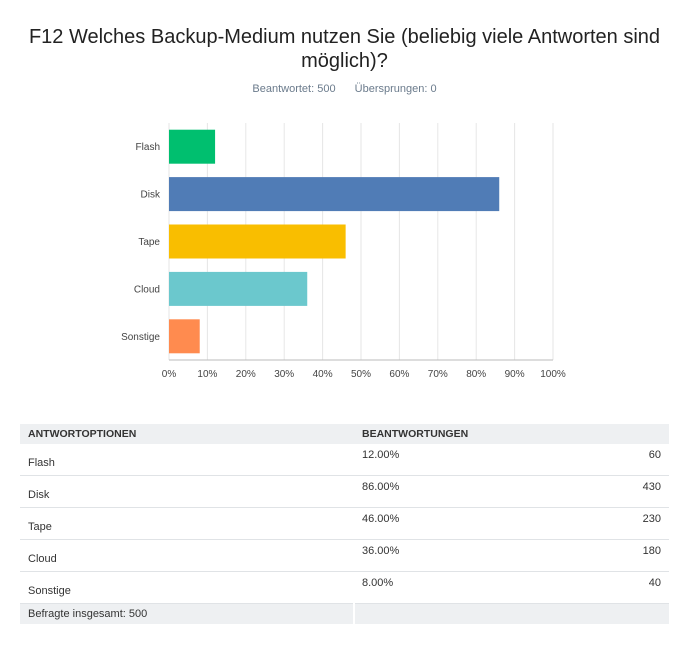 This screenshot has height=653, width=689. What do you see at coordinates (187, 434) in the screenshot?
I see `column-header-options: ANTWORTOPTIONEN` at bounding box center [187, 434].